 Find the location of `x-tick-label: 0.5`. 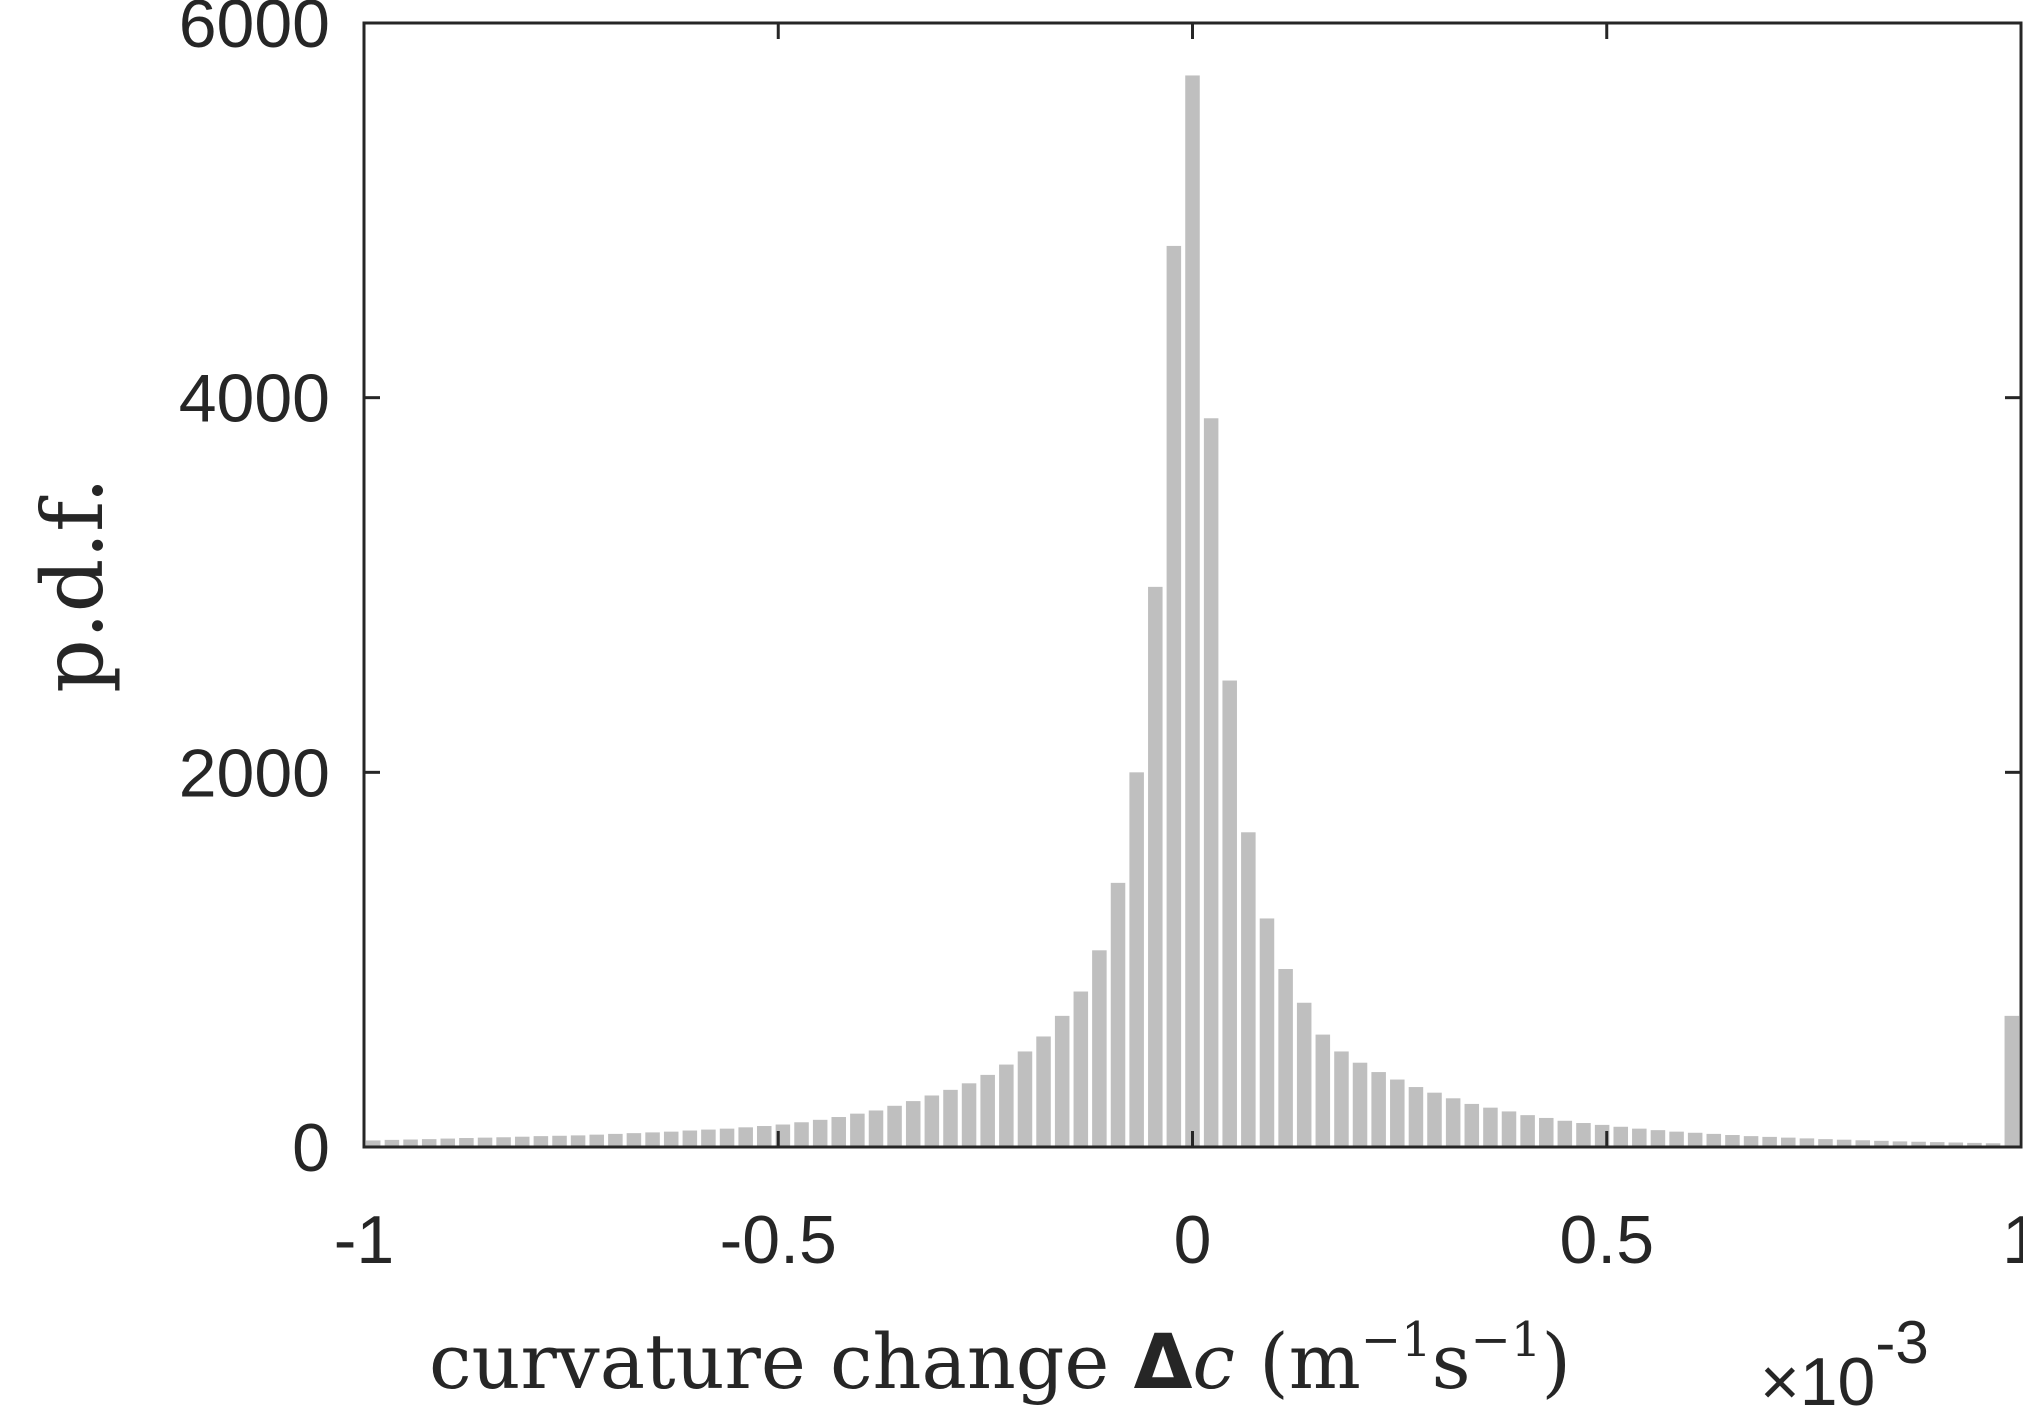

x-tick-label: 0.5 is located at coordinates (1606, 1240).